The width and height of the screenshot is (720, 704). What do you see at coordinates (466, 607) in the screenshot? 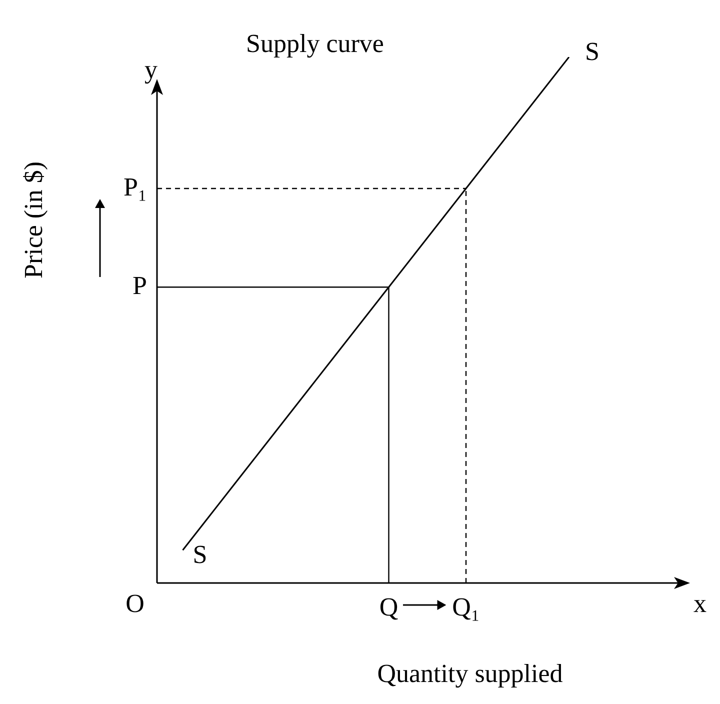
I see `x-tick-label: Q₁` at bounding box center [466, 607].